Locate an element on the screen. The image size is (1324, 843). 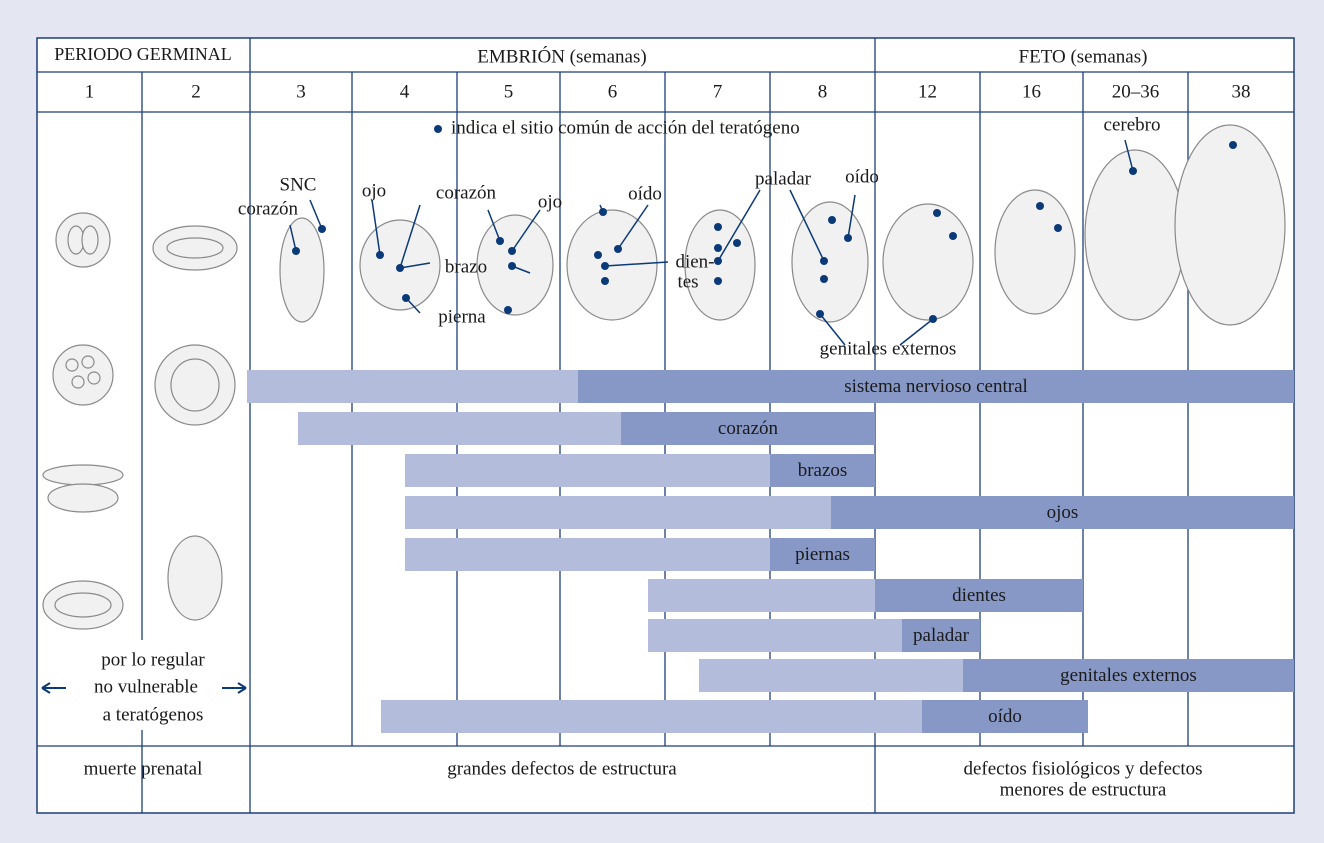
figure-label: brazo is located at coordinates (466, 266).